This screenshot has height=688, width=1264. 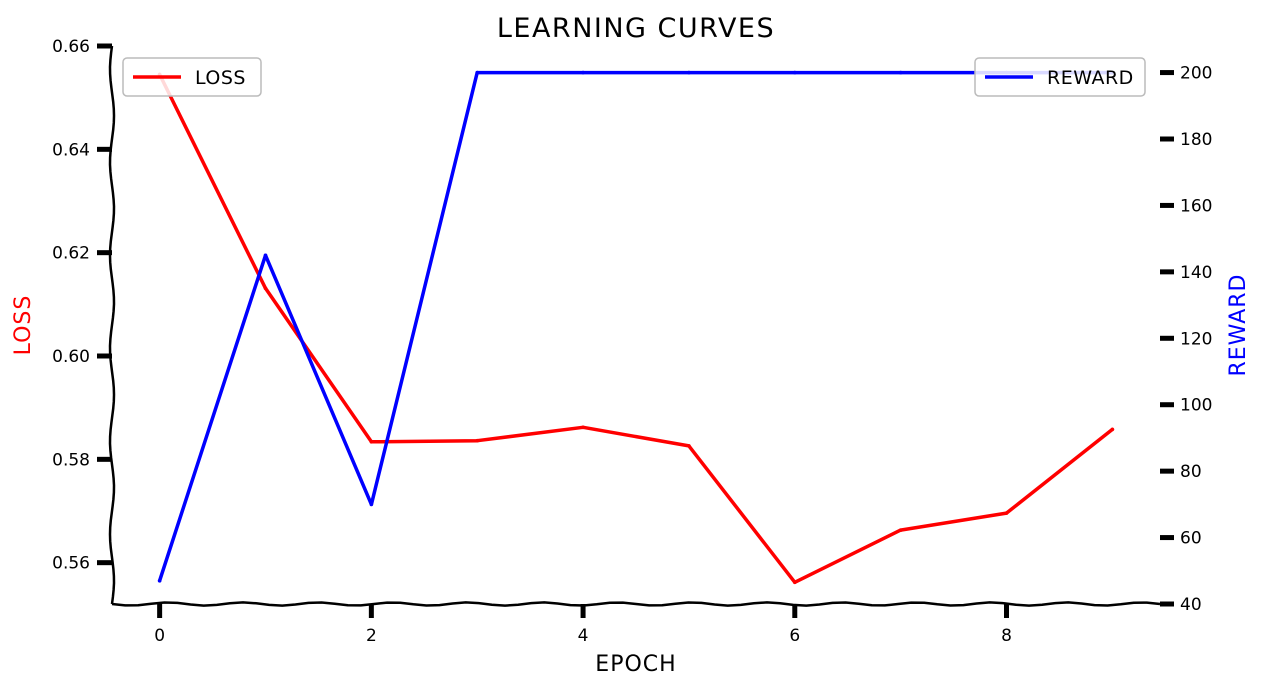 What do you see at coordinates (1191, 539) in the screenshot?
I see `right-tick-label: 60` at bounding box center [1191, 539].